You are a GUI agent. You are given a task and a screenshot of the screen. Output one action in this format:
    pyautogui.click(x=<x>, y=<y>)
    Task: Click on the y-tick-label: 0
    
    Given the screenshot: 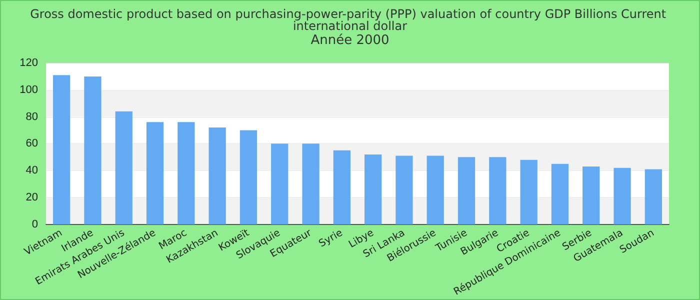 What is the action you would take?
    pyautogui.click(x=35, y=224)
    